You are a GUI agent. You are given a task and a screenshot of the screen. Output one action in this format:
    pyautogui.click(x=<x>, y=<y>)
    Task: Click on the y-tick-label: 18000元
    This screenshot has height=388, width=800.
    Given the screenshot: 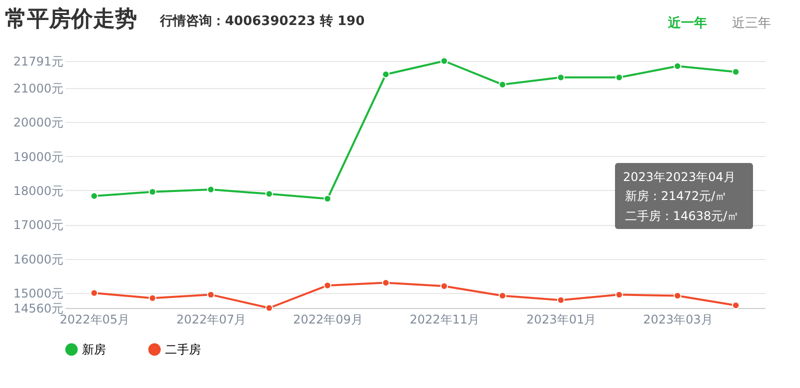 What is the action you would take?
    pyautogui.click(x=38, y=191)
    